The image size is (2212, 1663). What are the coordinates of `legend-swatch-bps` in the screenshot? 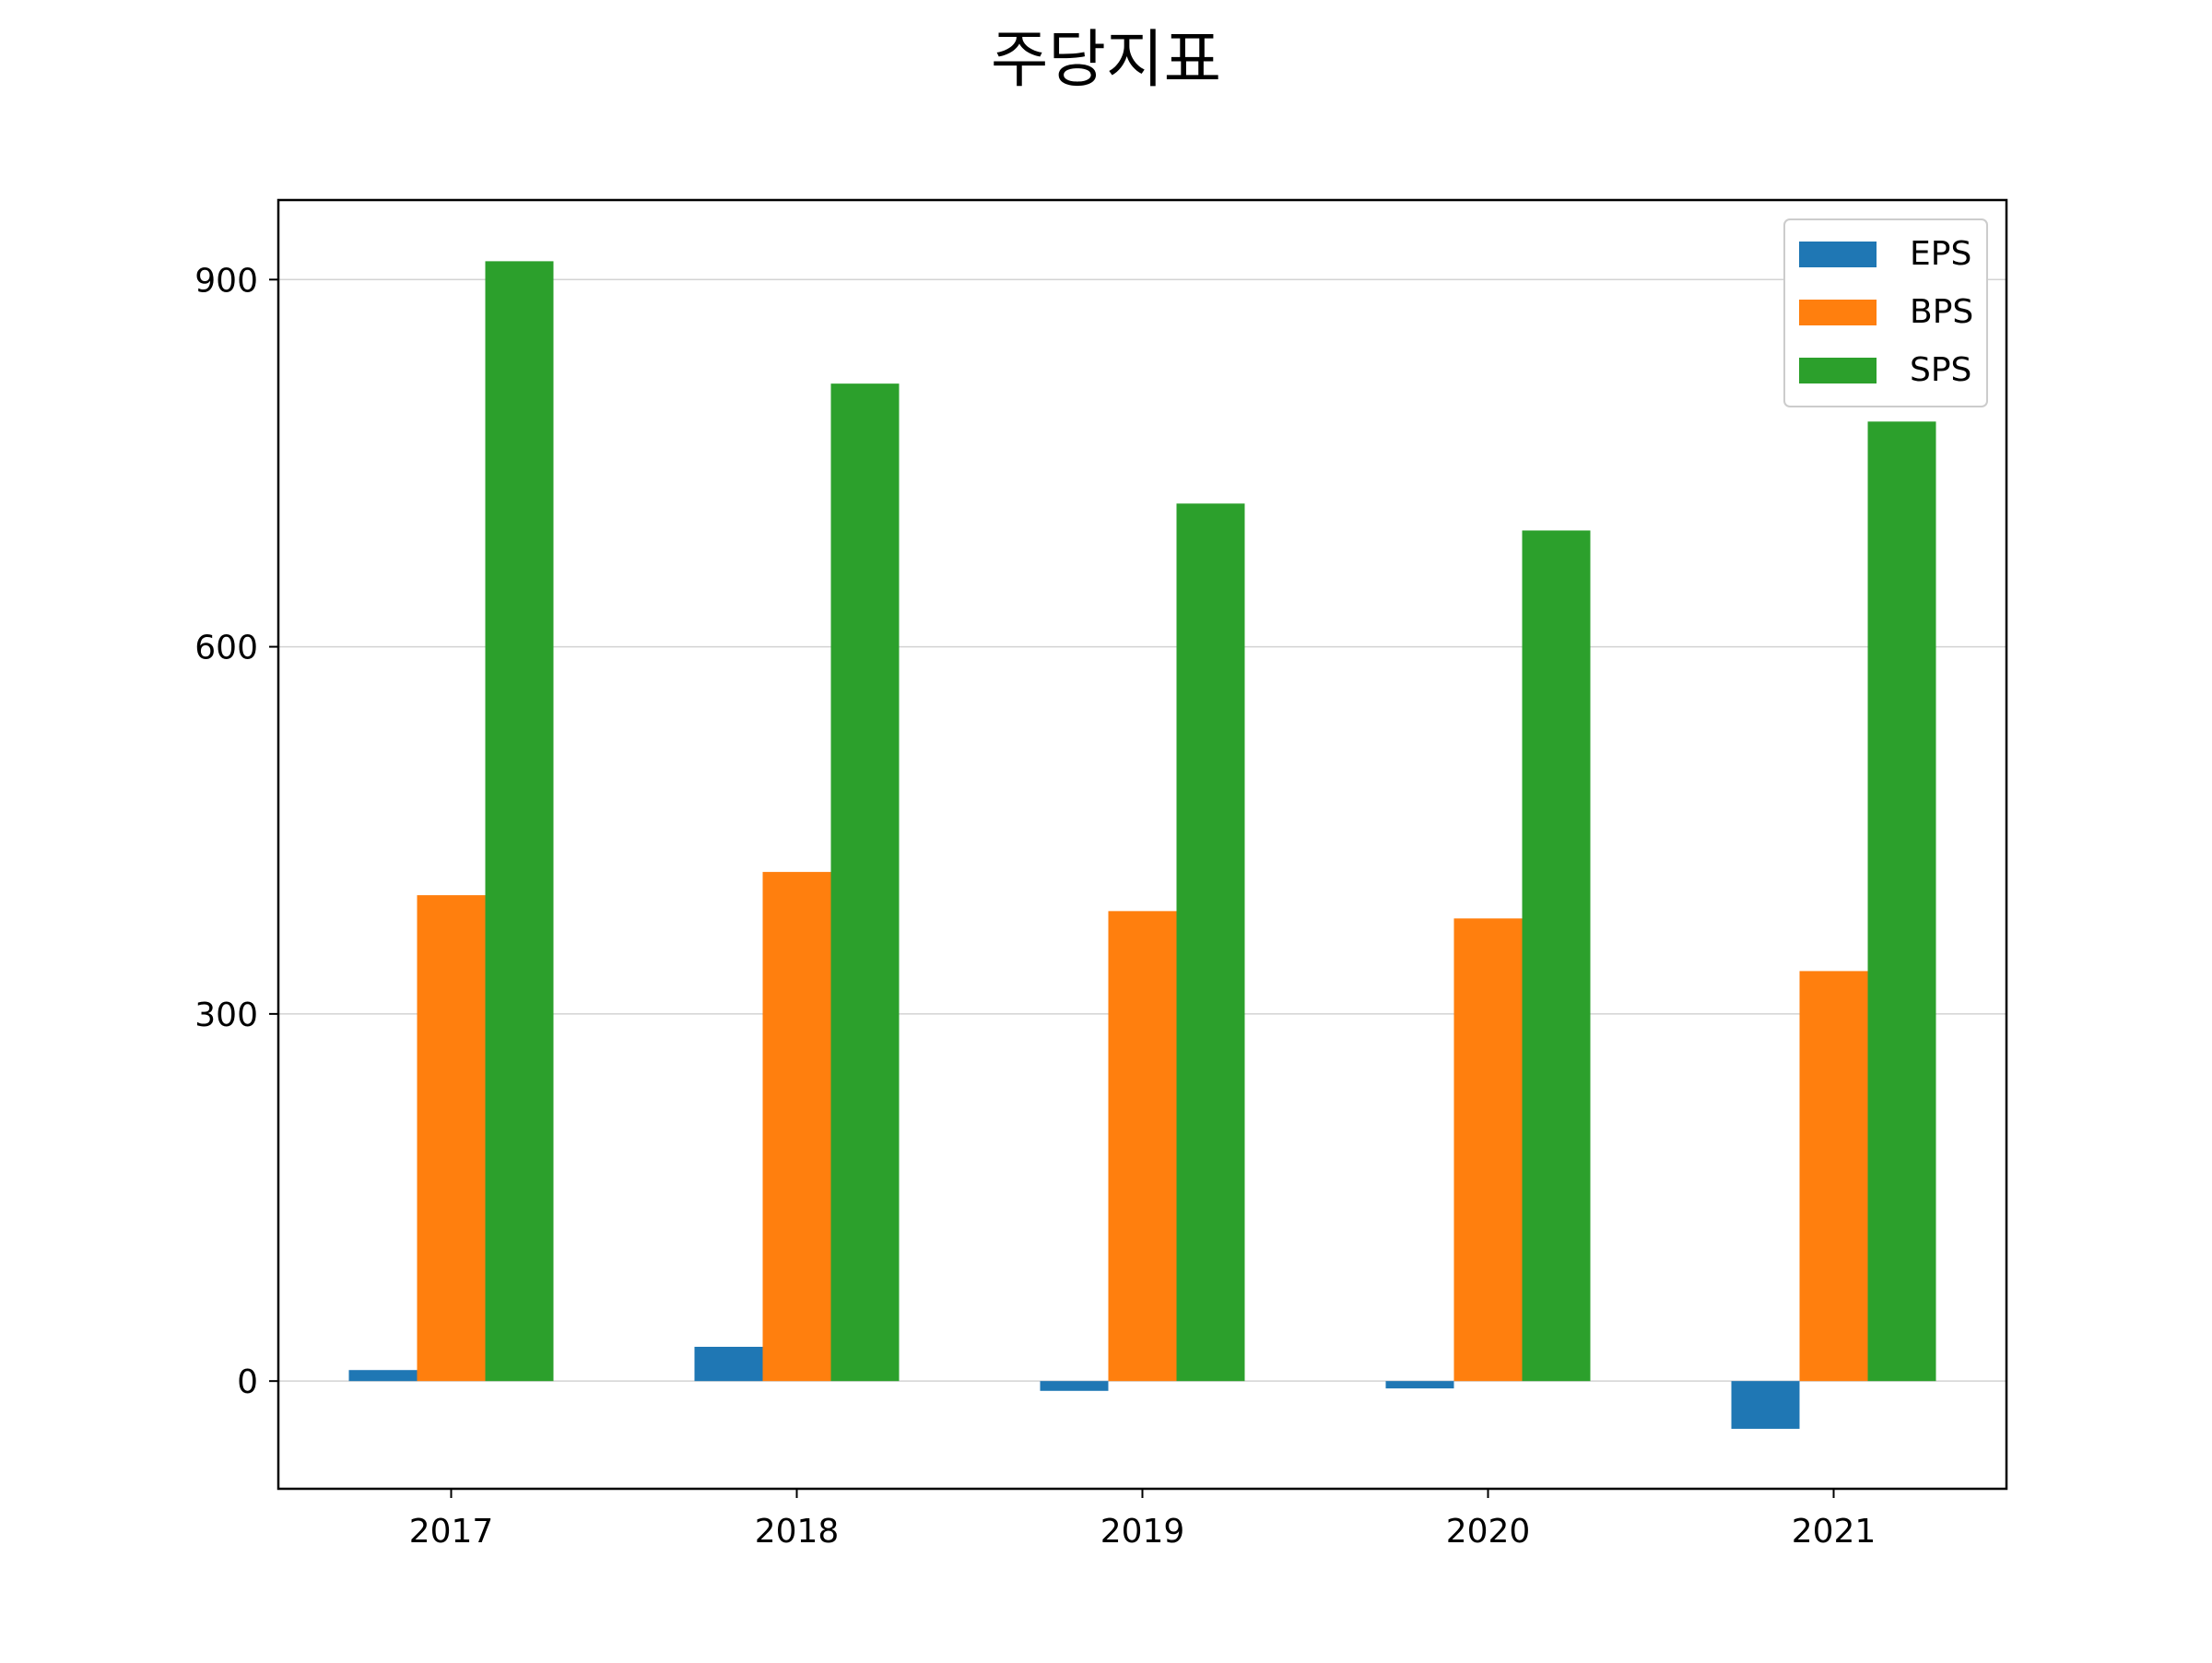 It's located at (1838, 312).